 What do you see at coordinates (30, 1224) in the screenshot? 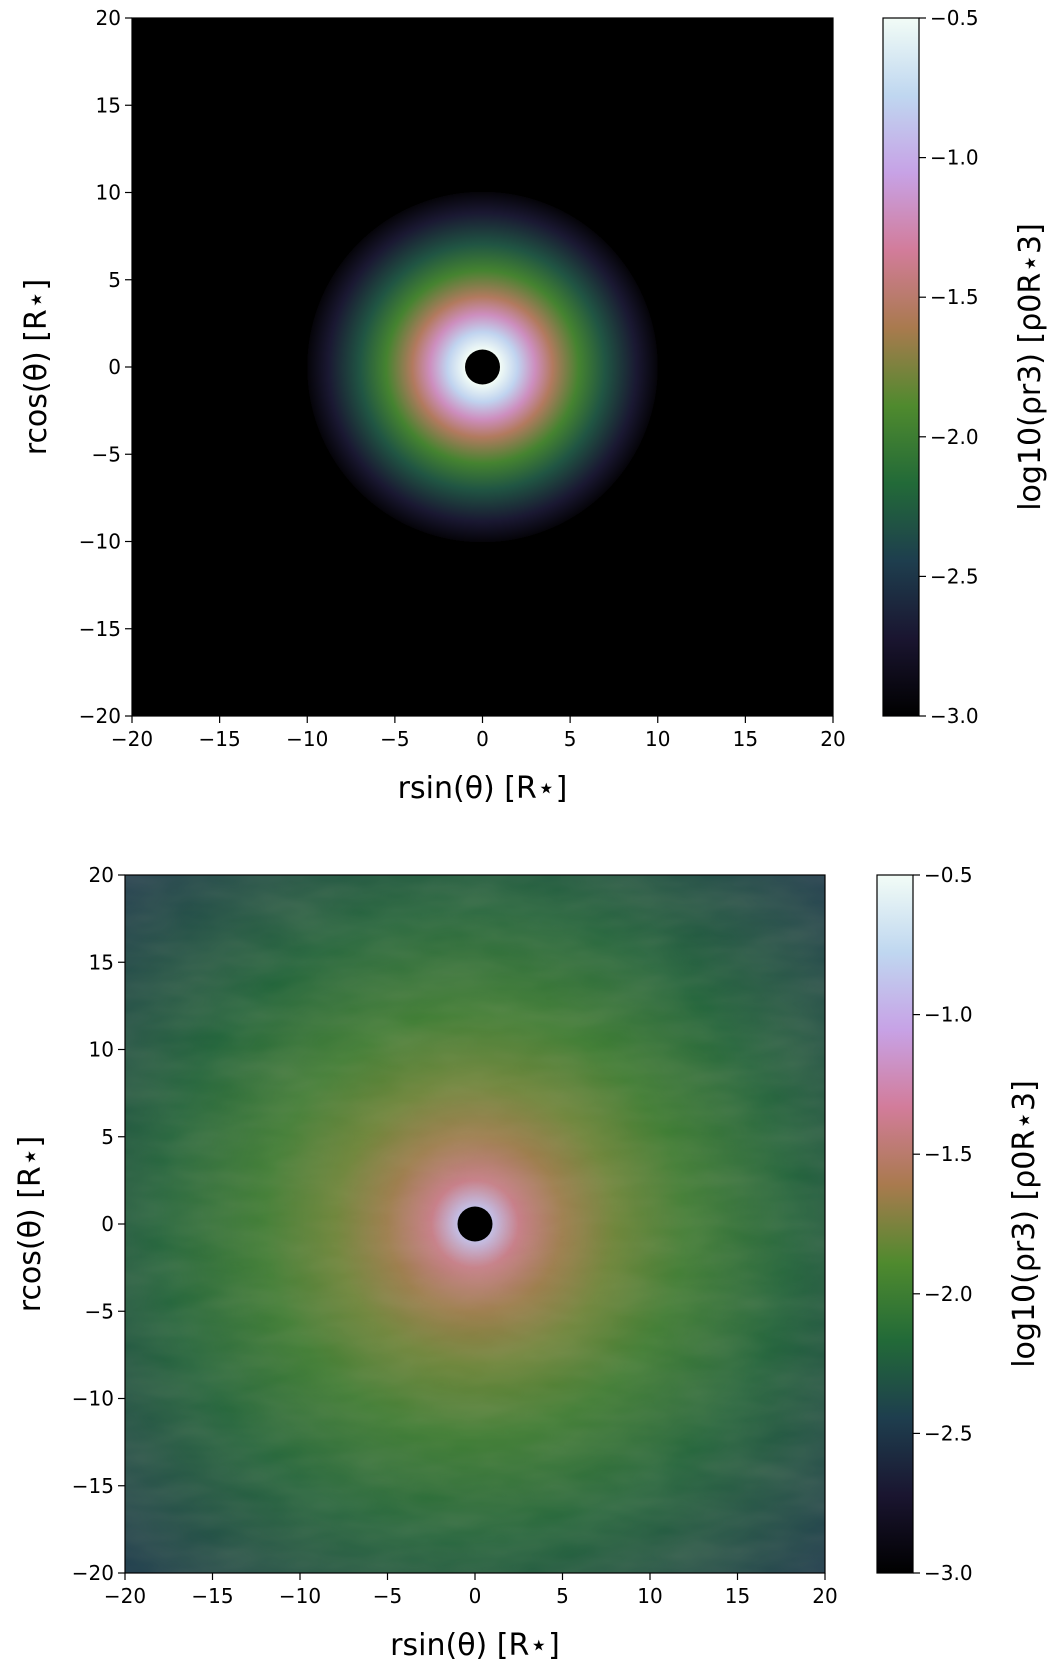
I see `bottom-y-axis-label: rcos(θ) [R⋆]` at bounding box center [30, 1224].